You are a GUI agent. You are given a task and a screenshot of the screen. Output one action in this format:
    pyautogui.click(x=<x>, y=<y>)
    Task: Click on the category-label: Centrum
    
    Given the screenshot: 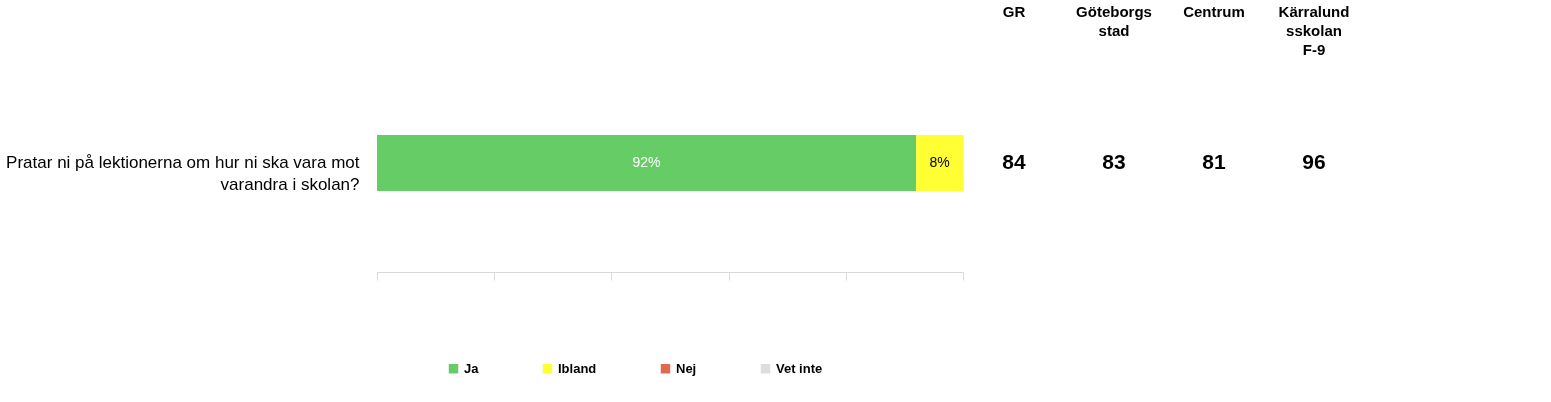 What is the action you would take?
    pyautogui.click(x=1214, y=11)
    